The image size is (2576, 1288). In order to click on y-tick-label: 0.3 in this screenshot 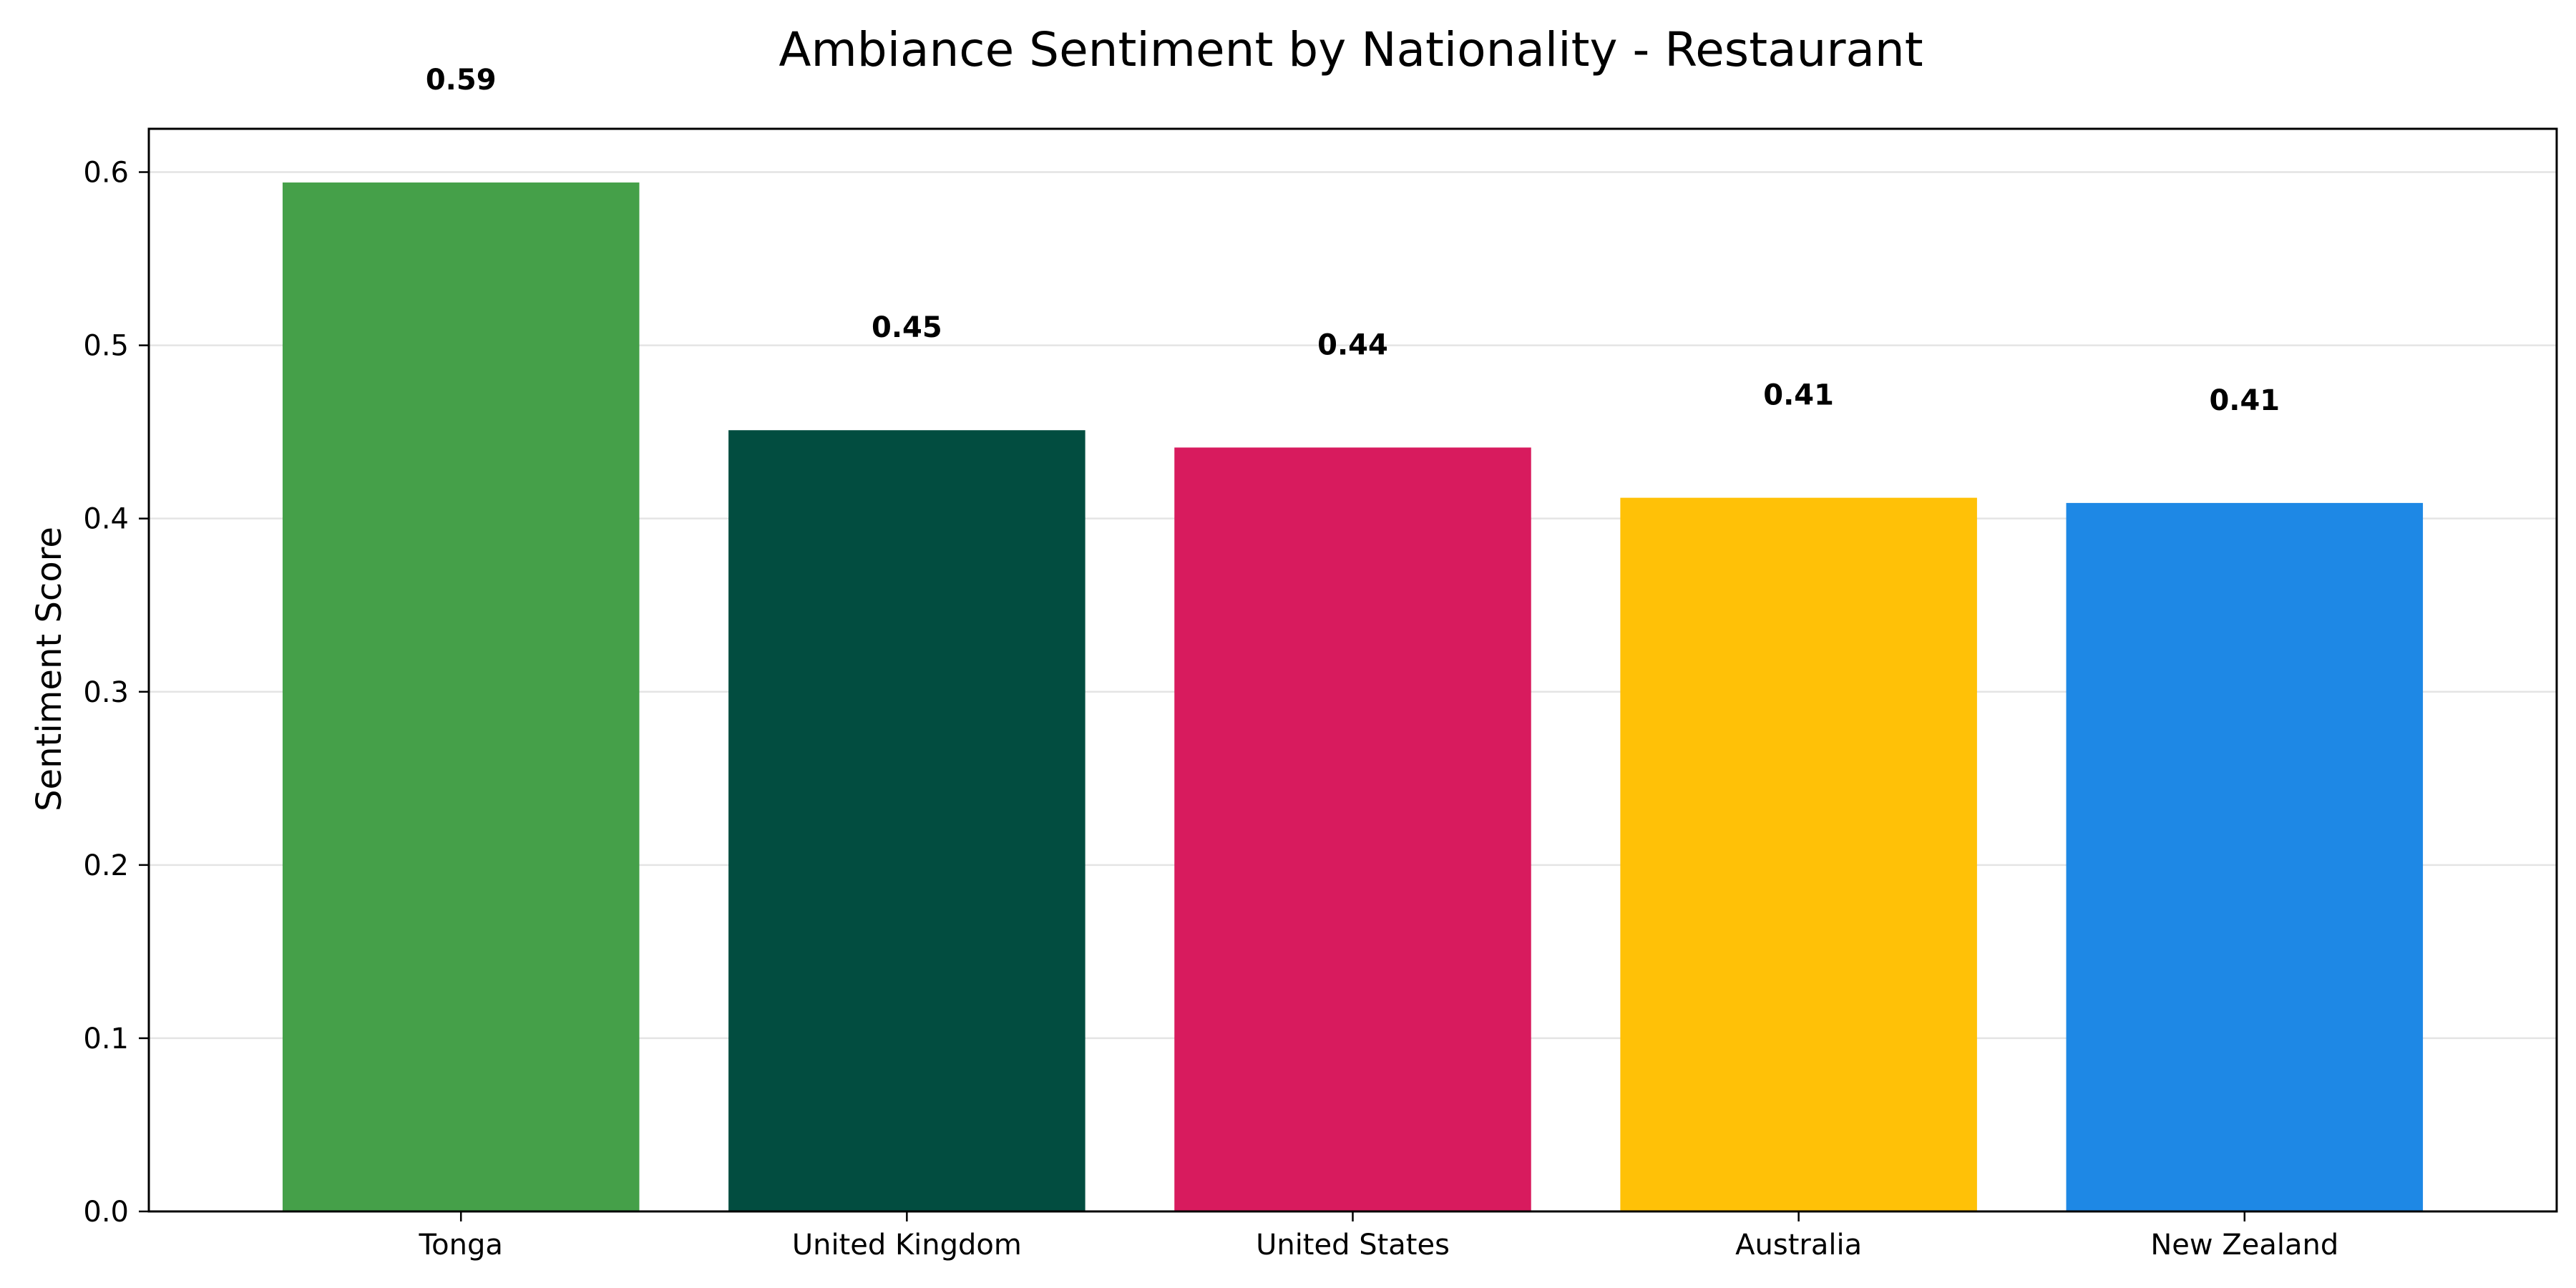, I will do `click(106, 692)`.